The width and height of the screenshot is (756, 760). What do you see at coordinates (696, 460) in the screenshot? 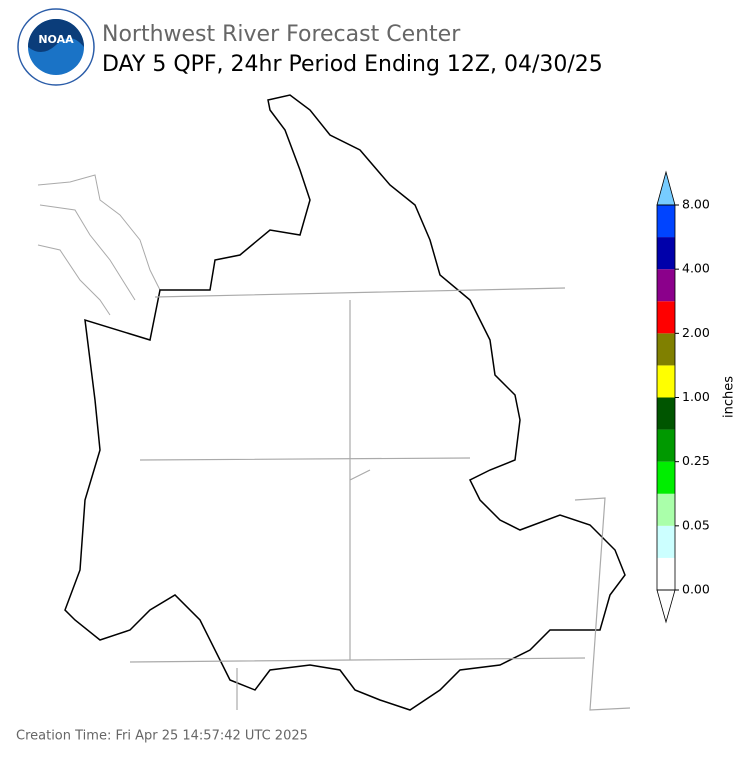
I see `colorbar-tick-label: 0.25` at bounding box center [696, 460].